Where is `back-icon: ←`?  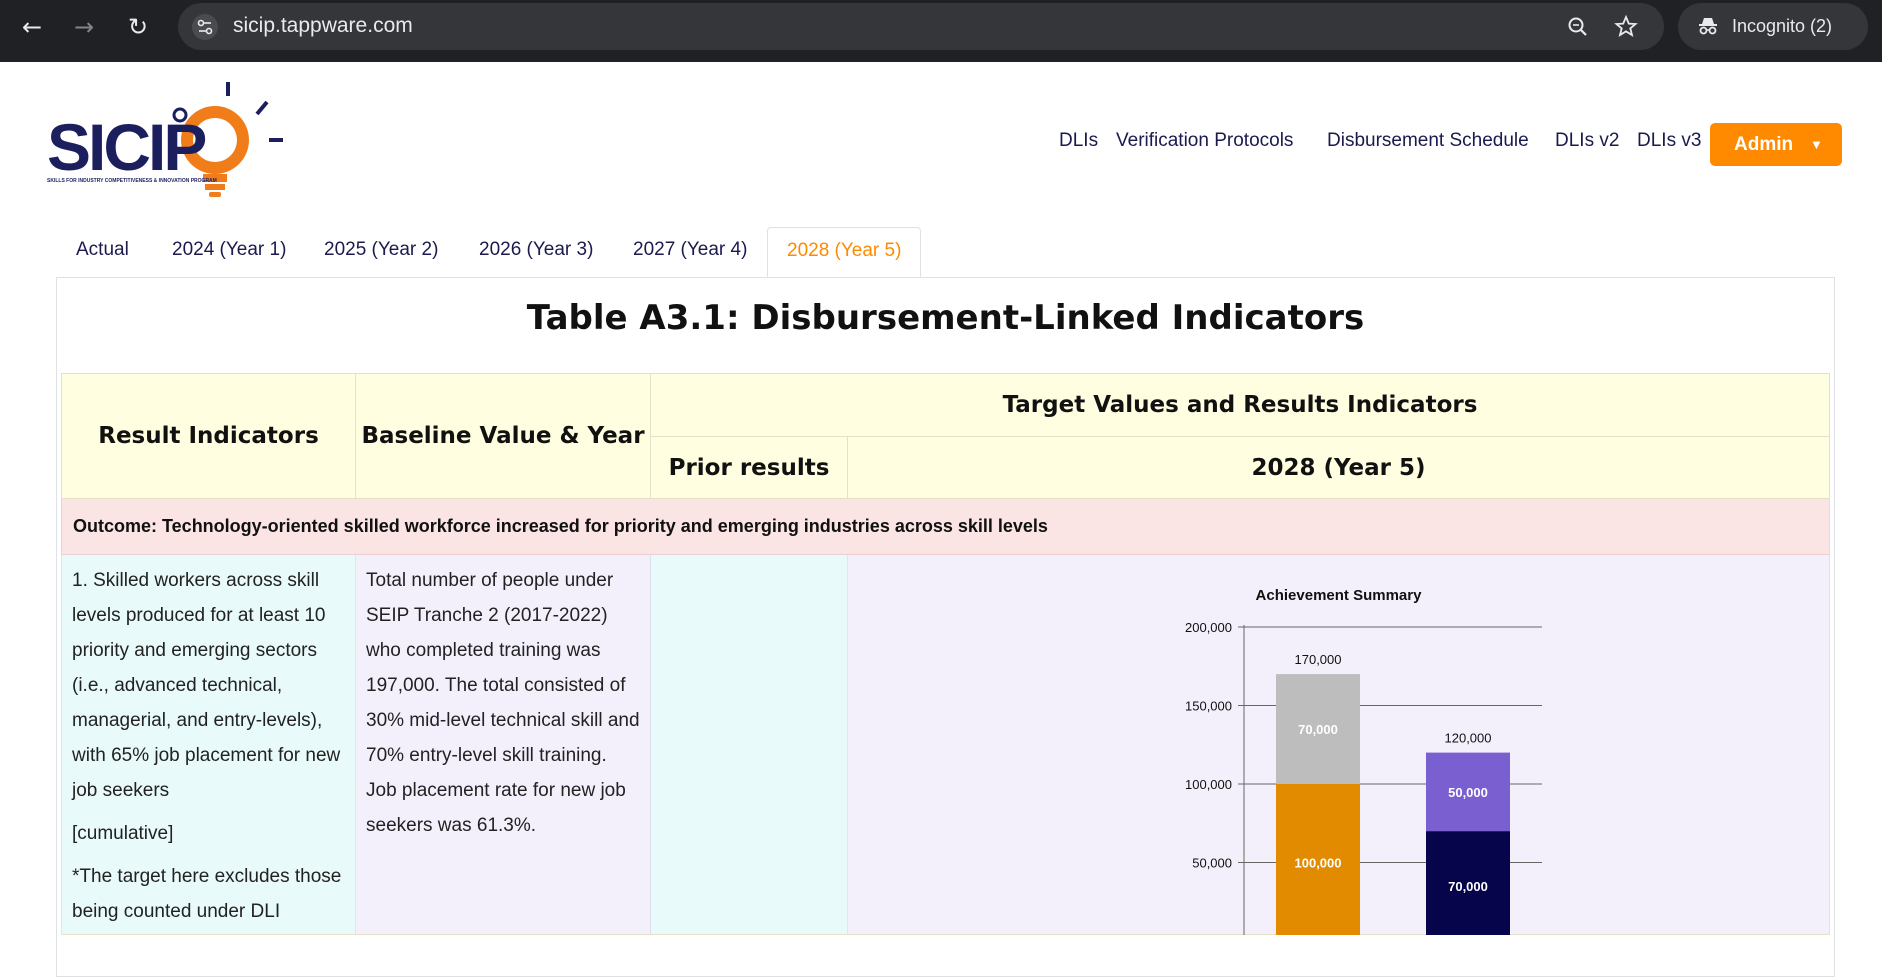
back-icon: ← is located at coordinates (32, 27).